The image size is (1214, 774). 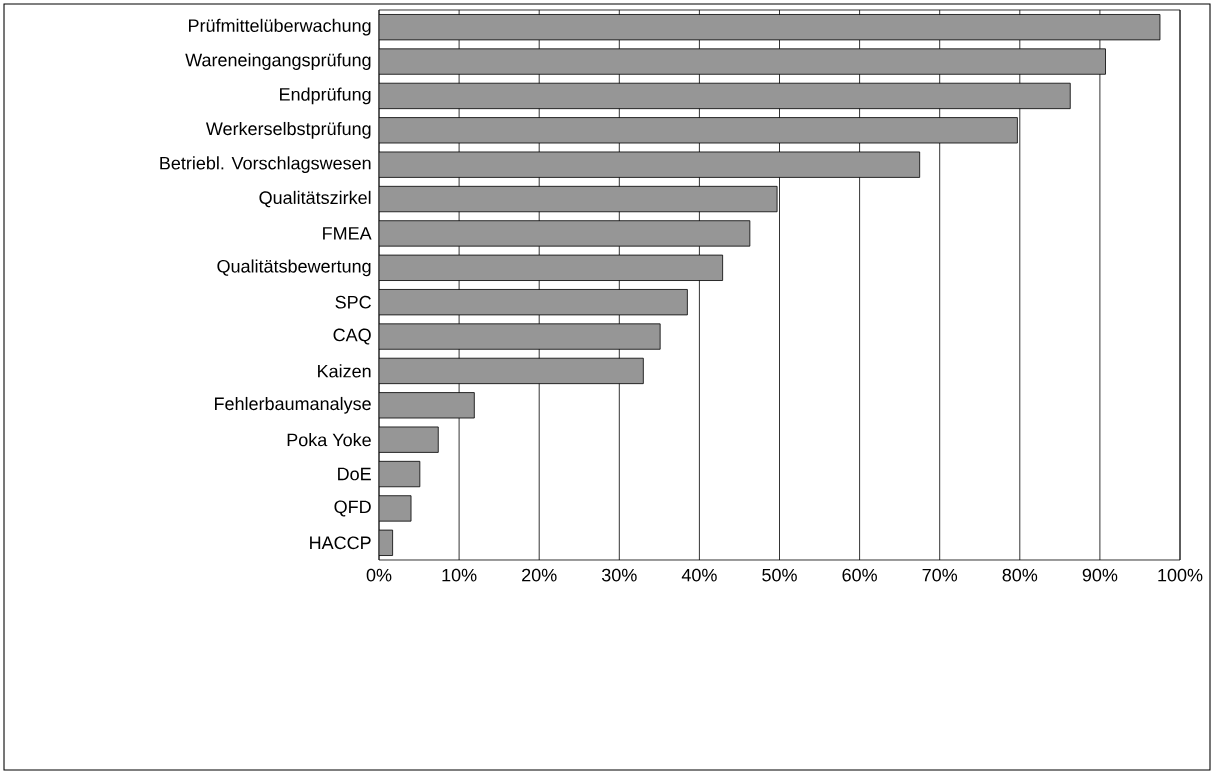 What do you see at coordinates (329, 440) in the screenshot?
I see `y-tick-label: Poka Yoke` at bounding box center [329, 440].